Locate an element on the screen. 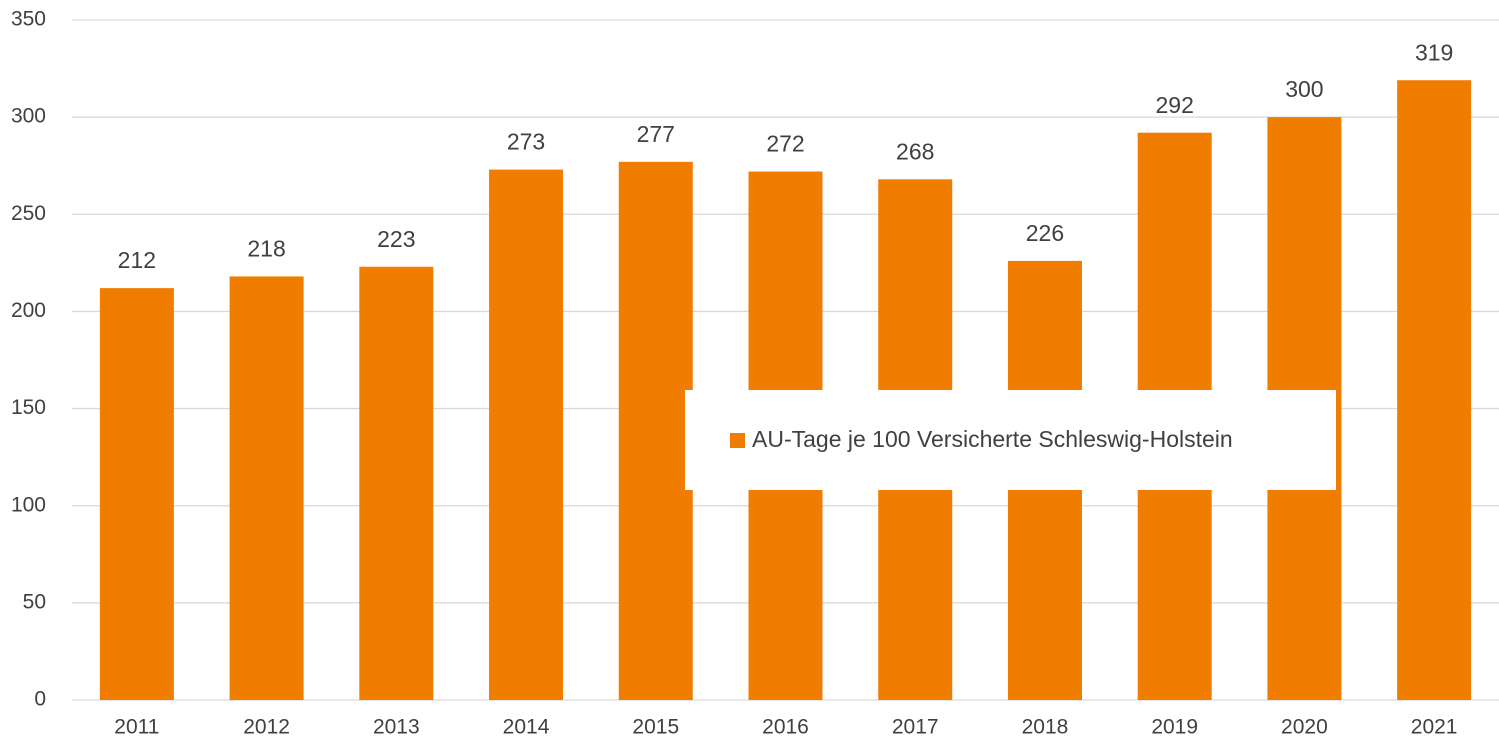 The height and width of the screenshot is (748, 1499). legend-swatch is located at coordinates (737, 440).